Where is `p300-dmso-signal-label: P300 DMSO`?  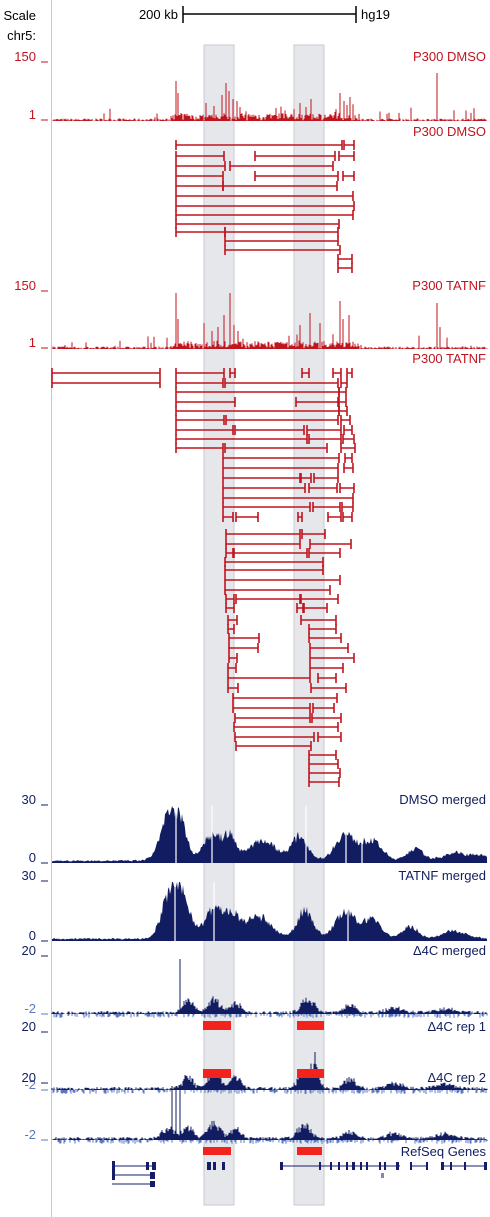
p300-dmso-signal-label: P300 DMSO is located at coordinates (449, 56).